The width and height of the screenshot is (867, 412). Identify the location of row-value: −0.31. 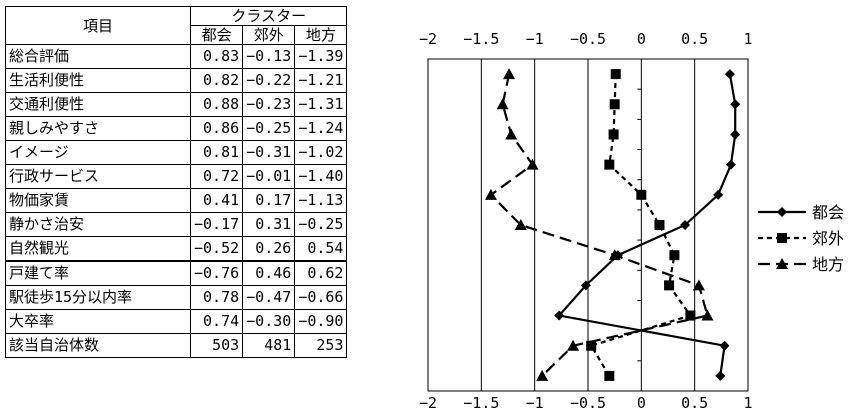
(269, 152).